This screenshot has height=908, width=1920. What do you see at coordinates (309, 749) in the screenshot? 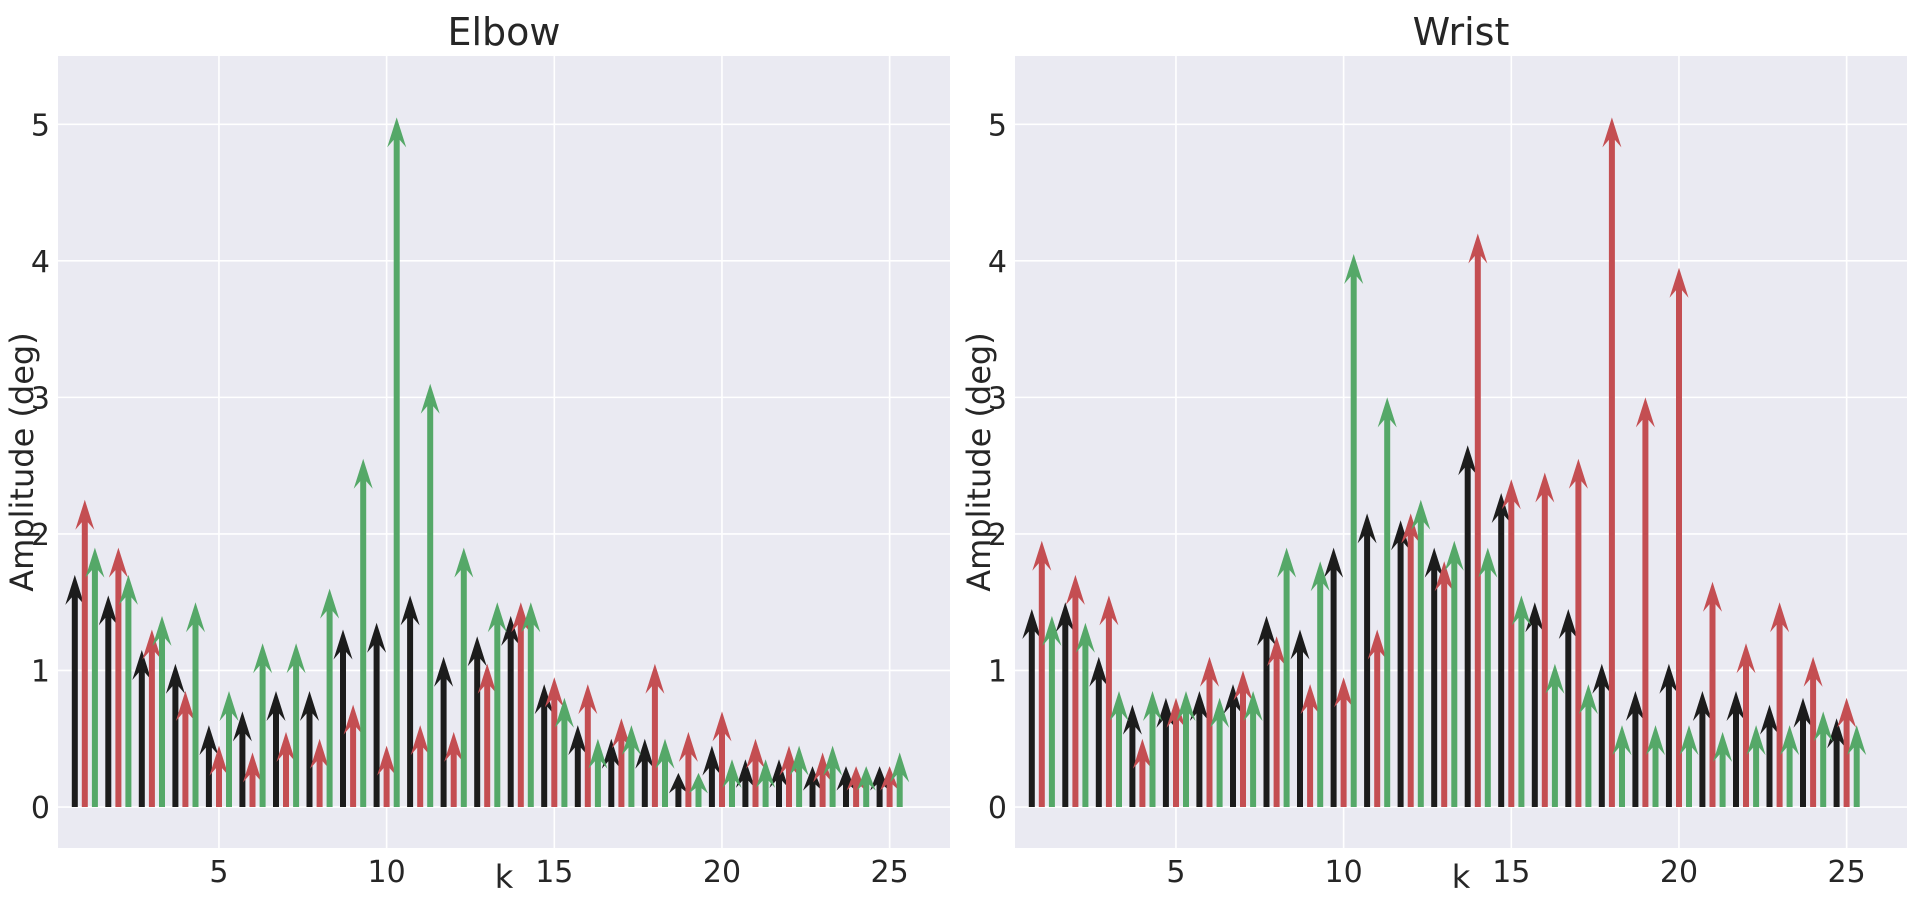
I see `arrow-black-k8` at bounding box center [309, 749].